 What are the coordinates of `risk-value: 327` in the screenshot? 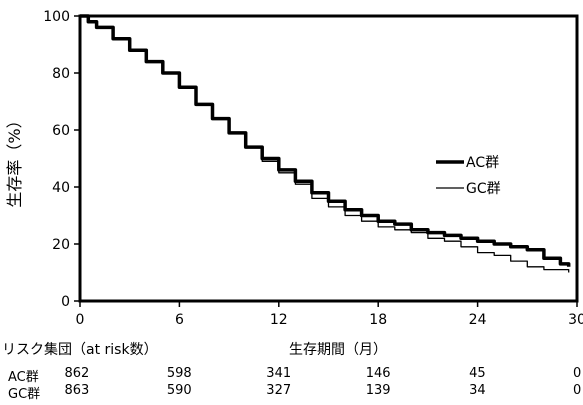 It's located at (279, 390).